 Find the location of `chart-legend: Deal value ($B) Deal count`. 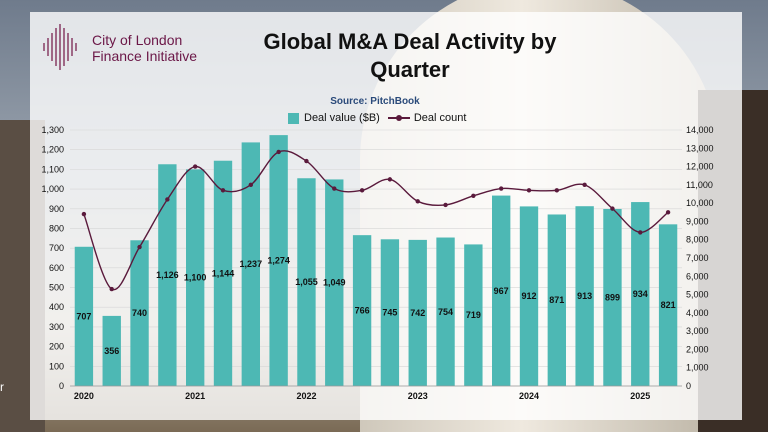

chart-legend: Deal value ($B) Deal count is located at coordinates (377, 118).